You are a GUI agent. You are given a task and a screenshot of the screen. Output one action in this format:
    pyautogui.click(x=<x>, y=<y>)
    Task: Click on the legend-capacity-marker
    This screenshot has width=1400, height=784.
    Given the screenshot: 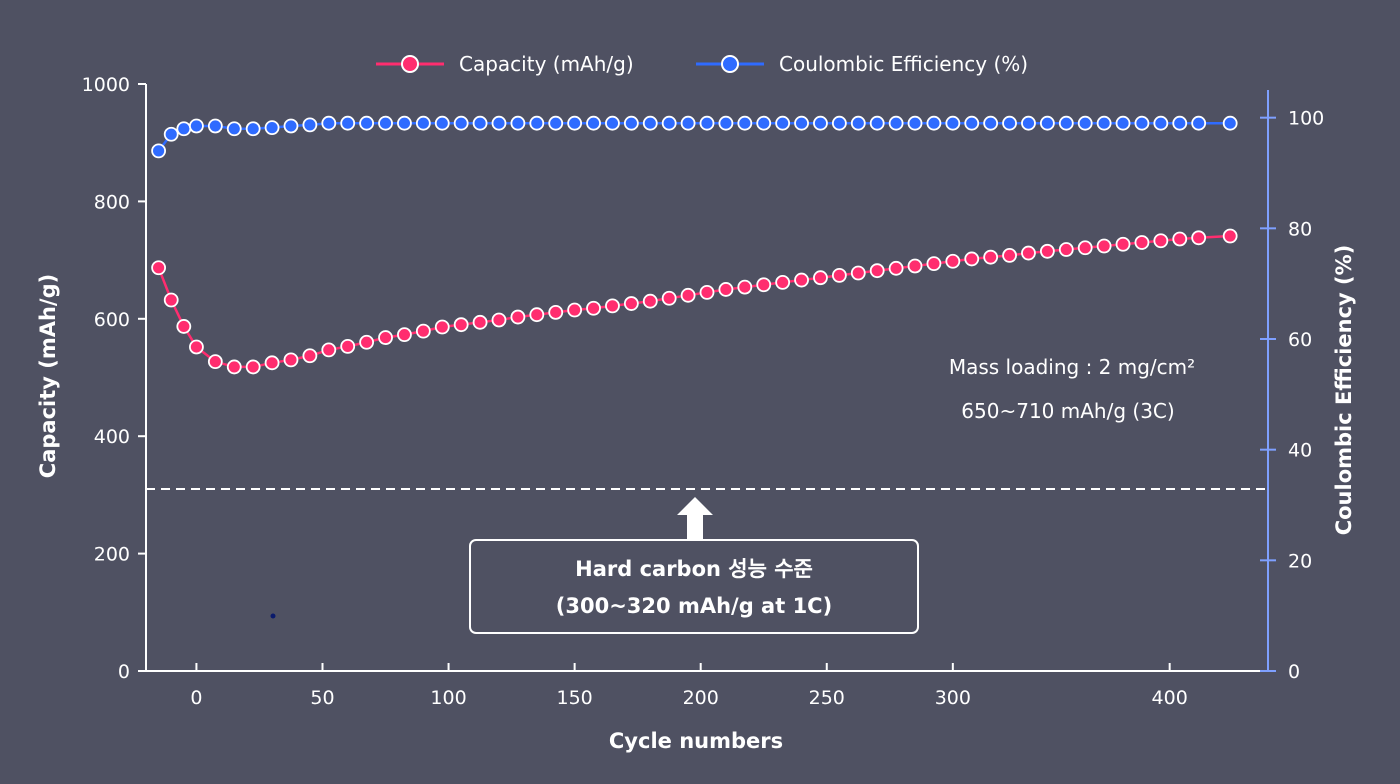 What is the action you would take?
    pyautogui.click(x=410, y=64)
    